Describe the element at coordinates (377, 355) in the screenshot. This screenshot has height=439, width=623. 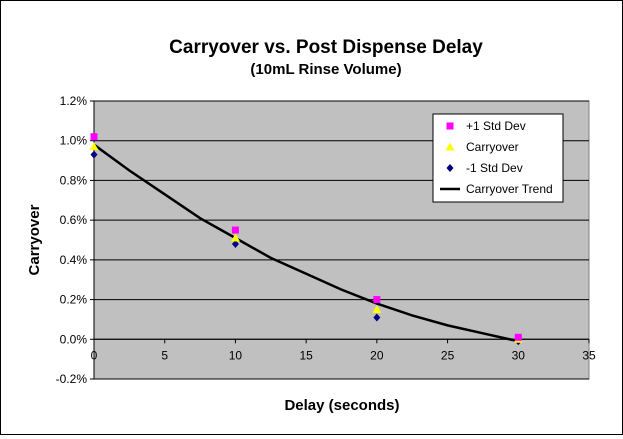
I see `x-tick-label: 20` at that location.